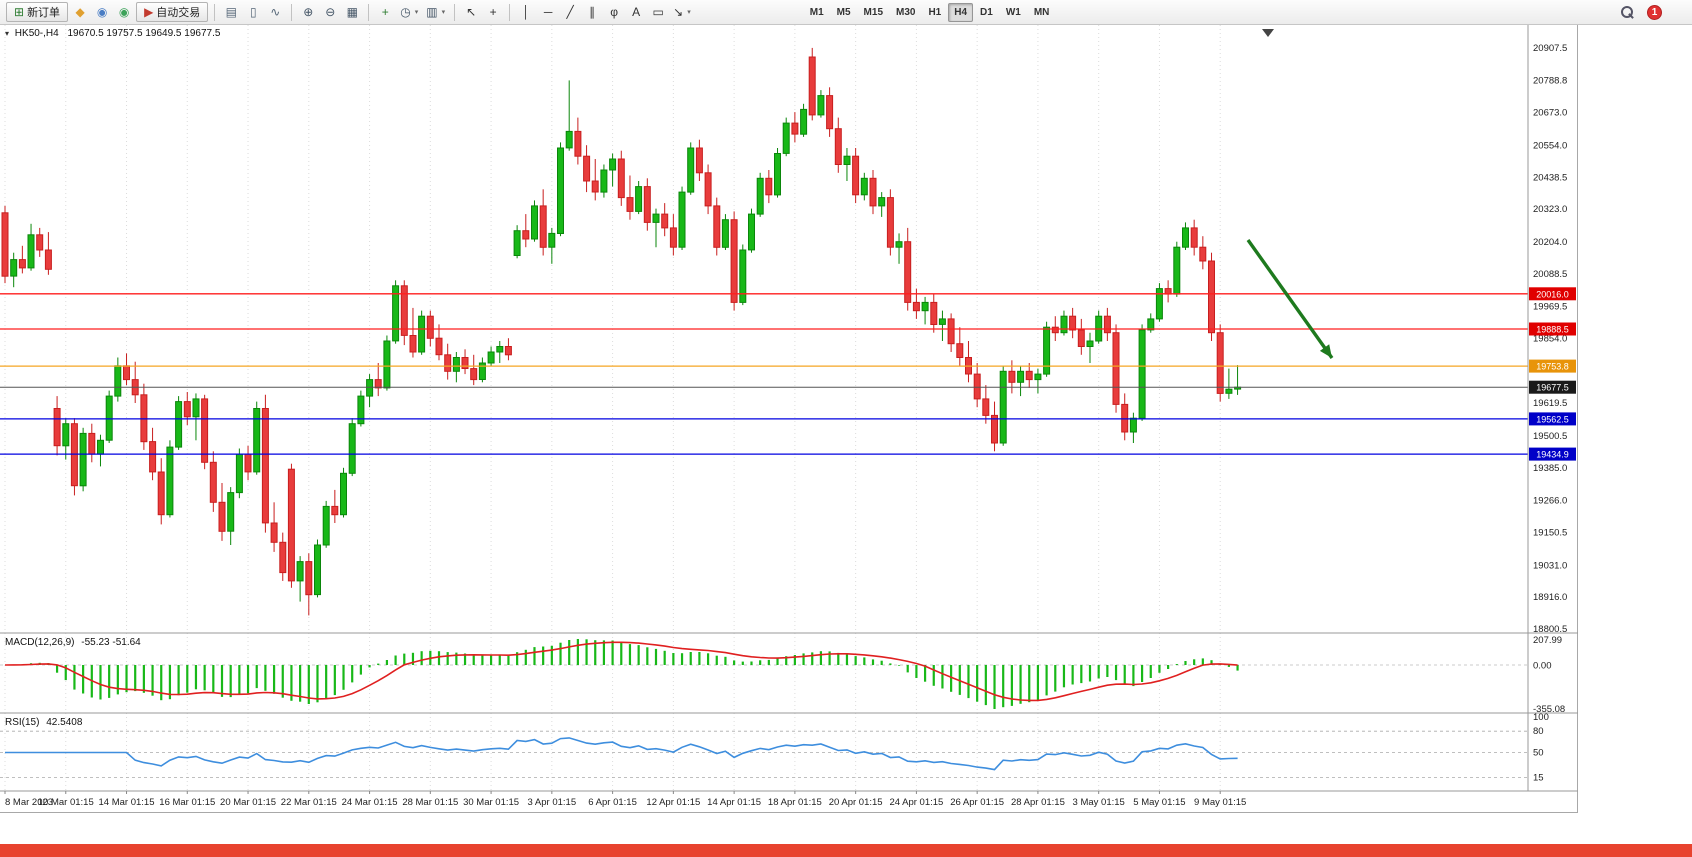 Image resolution: width=1692 pixels, height=857 pixels. I want to click on candlestick-chart-icon: ▯, so click(253, 12).